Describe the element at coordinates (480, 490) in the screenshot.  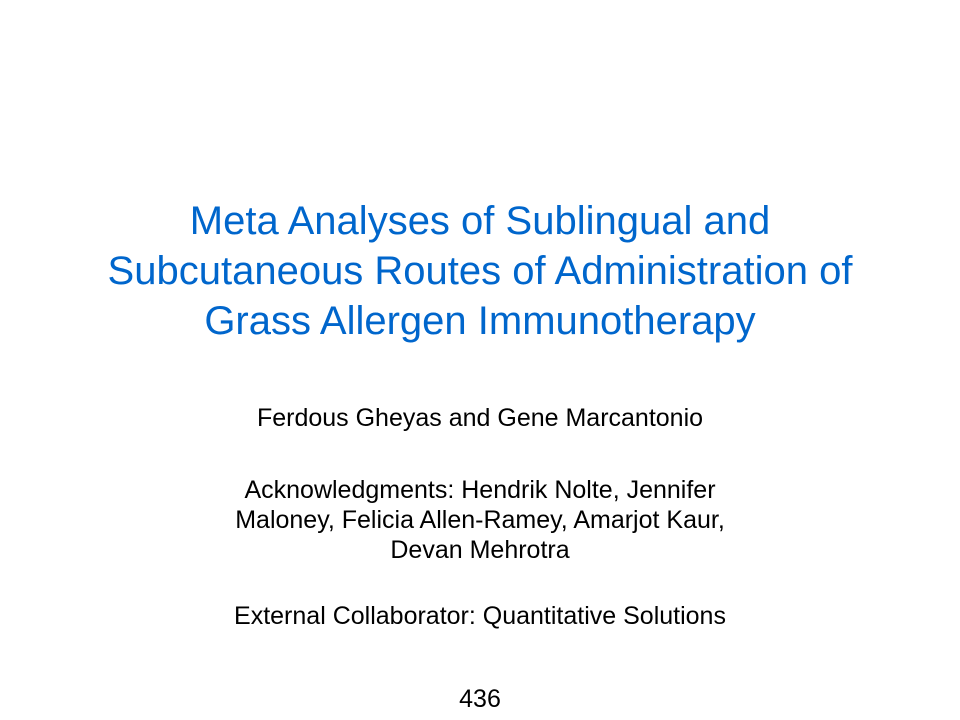
I see `acknowledgments-line-1: Acknowledgments: Hendrik Nolte, Jennifer` at that location.